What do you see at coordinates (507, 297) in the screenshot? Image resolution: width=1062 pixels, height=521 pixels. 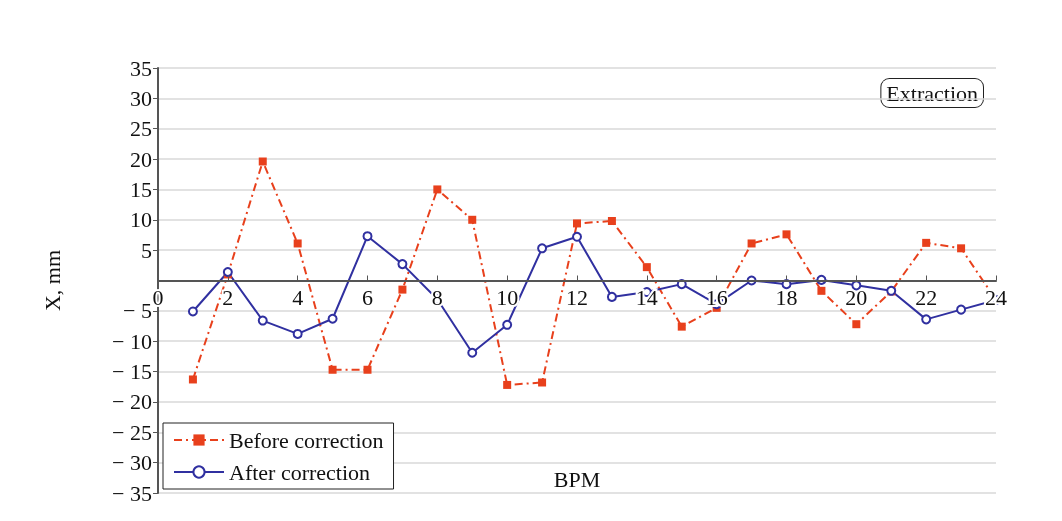 I see `x-tick-label: 10` at bounding box center [507, 297].